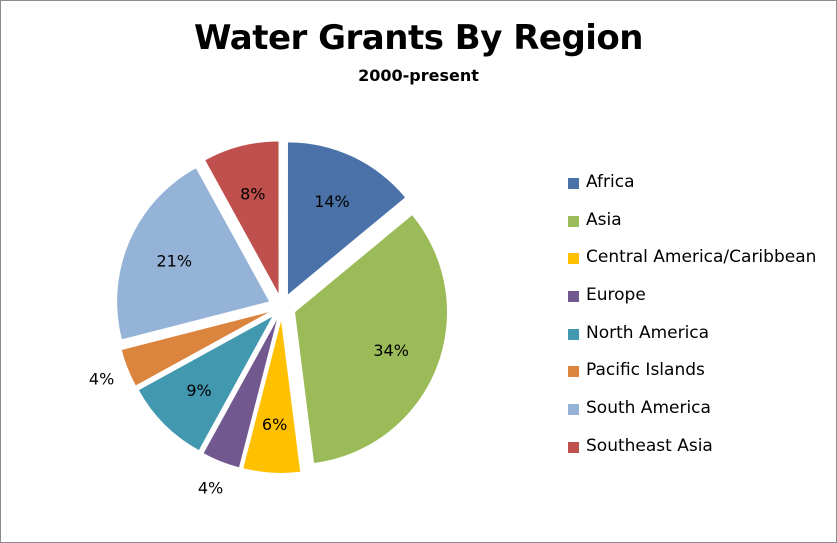 This screenshot has width=837, height=543. What do you see at coordinates (332, 201) in the screenshot?
I see `data-label: 14%` at bounding box center [332, 201].